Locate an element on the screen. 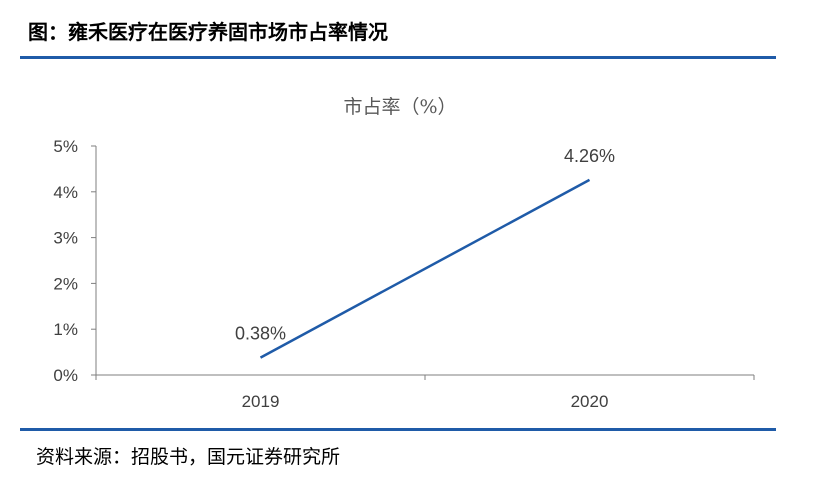 The height and width of the screenshot is (491, 813). source-note: 资料来源：招股书，国元证券研究所 is located at coordinates (188, 457).